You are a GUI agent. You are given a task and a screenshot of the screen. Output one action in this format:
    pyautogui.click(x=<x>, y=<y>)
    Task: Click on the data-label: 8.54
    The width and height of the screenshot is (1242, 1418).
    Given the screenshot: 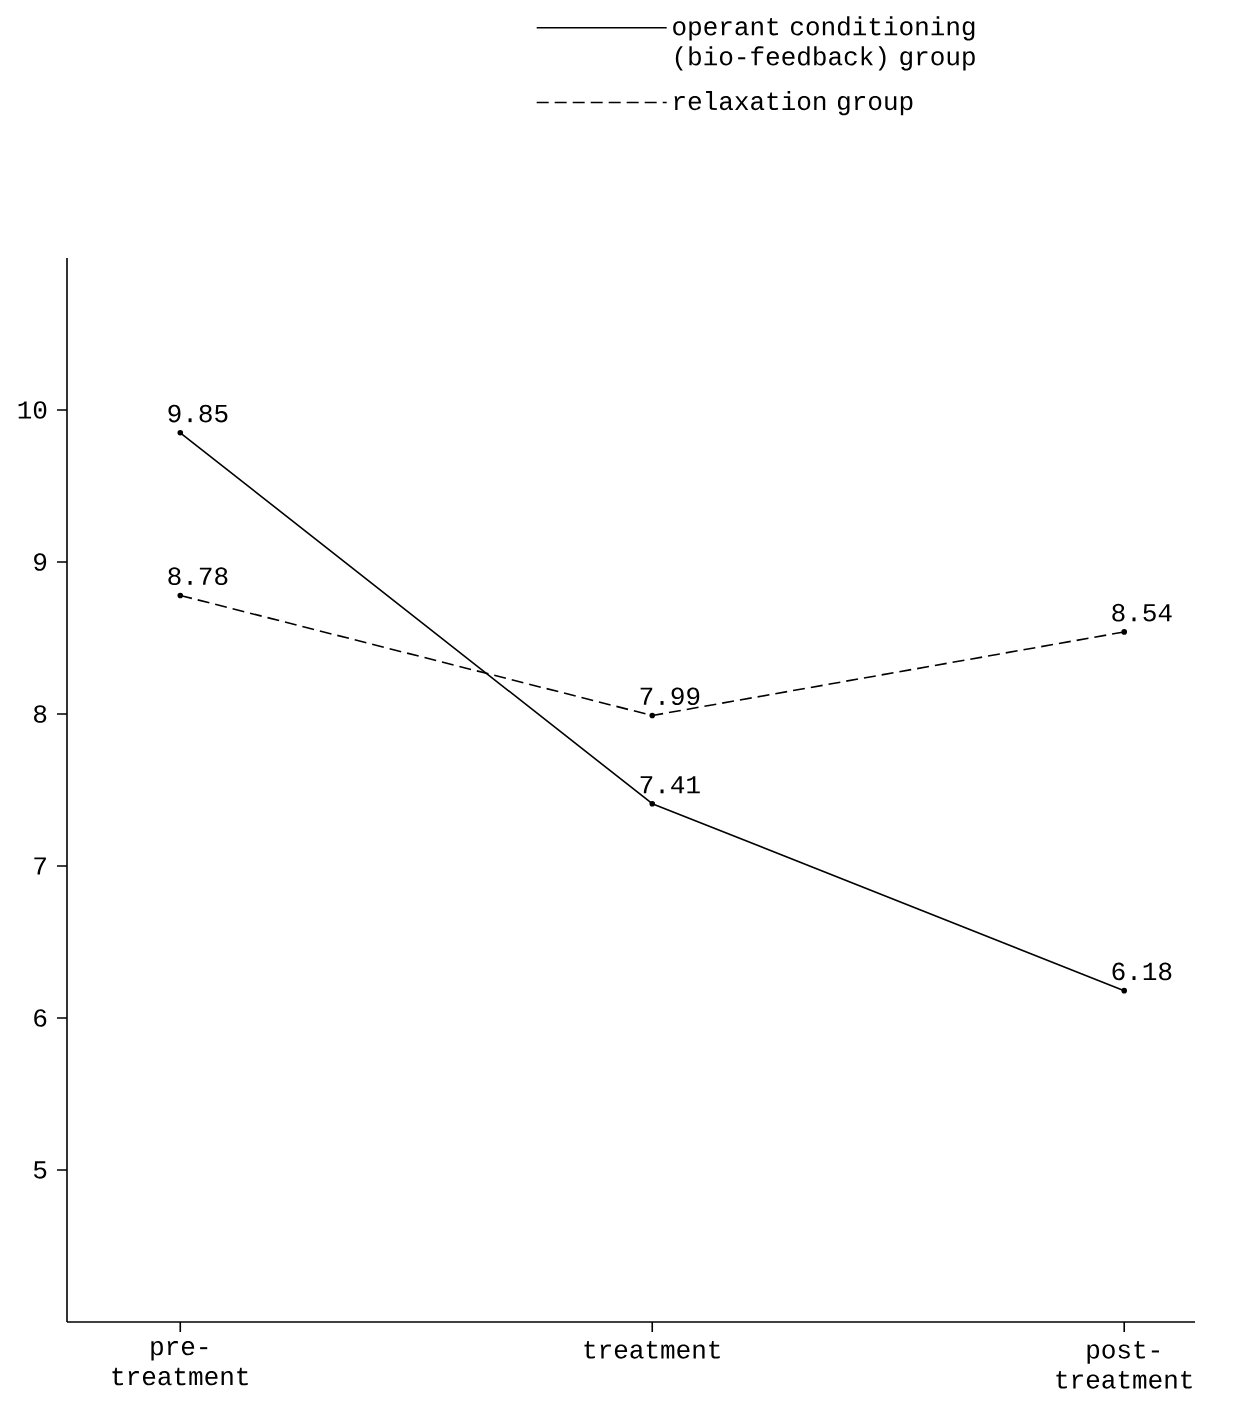 What is the action you would take?
    pyautogui.click(x=1142, y=612)
    